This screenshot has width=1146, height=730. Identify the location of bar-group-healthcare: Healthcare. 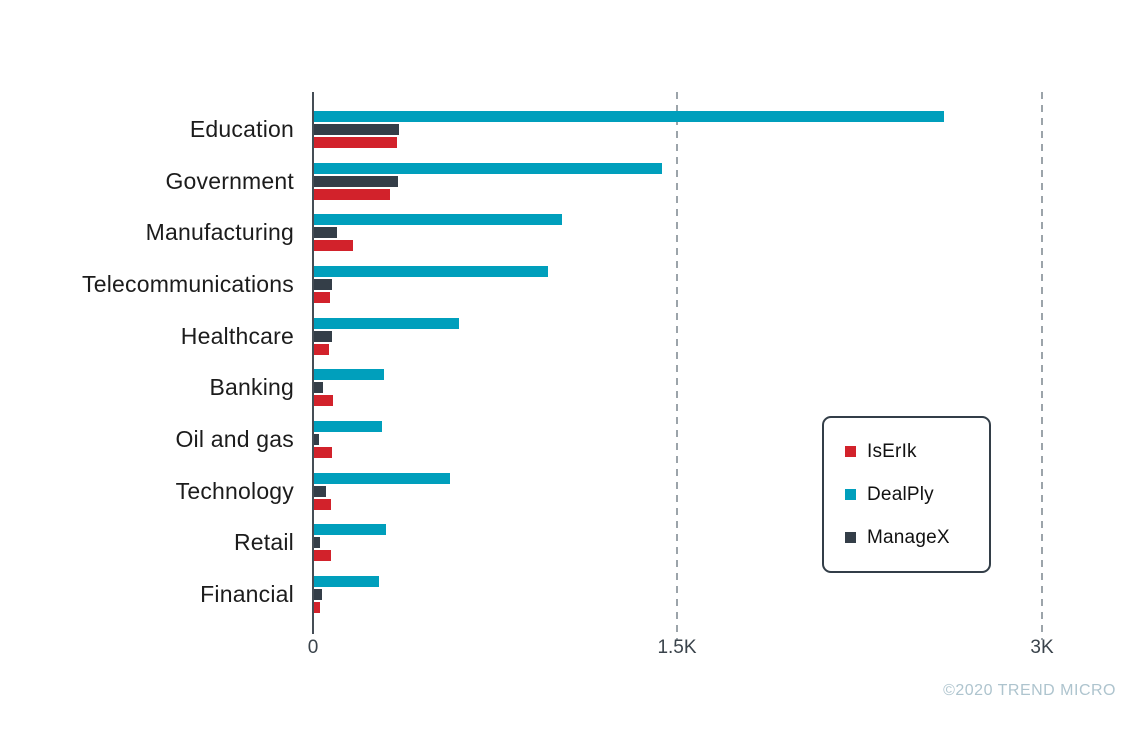
(573, 336).